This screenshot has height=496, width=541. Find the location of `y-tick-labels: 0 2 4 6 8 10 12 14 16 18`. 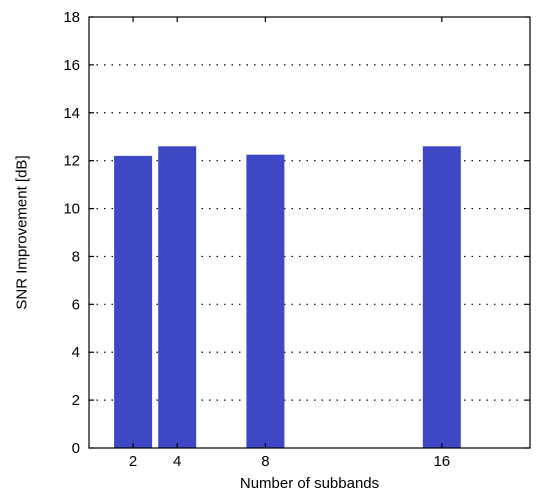

y-tick-labels: 0 2 4 6 8 10 12 14 16 18 is located at coordinates (71, 233).